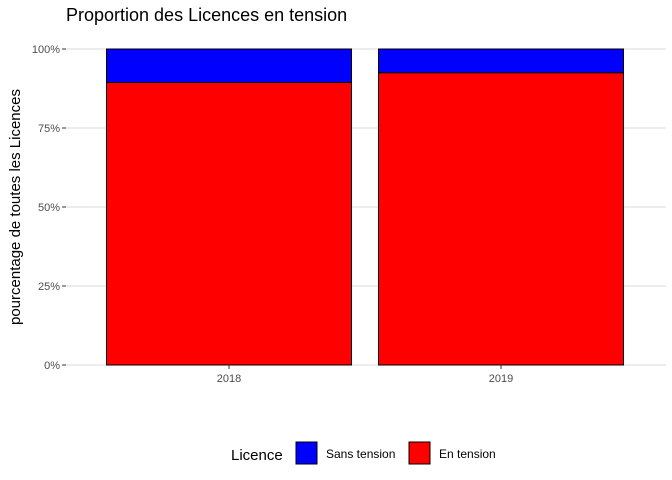 Image resolution: width=672 pixels, height=480 pixels. Describe the element at coordinates (49, 208) in the screenshot. I see `y-tick-label: 50%` at that location.